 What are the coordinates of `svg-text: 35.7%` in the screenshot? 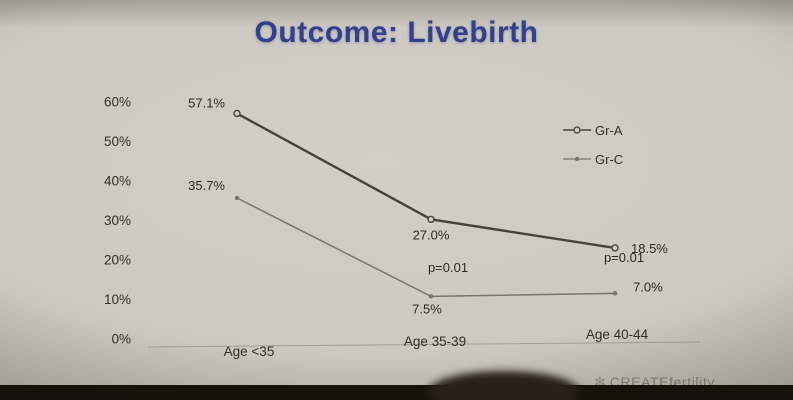 It's located at (206, 185).